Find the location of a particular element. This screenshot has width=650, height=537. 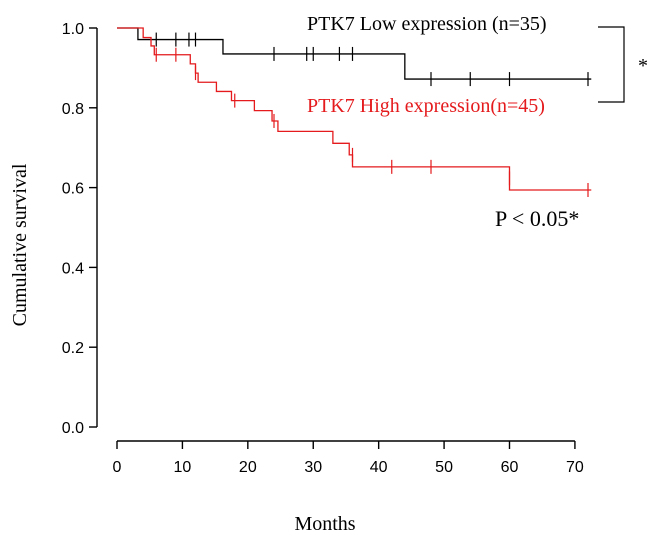

x-tick-label: 0 is located at coordinates (117, 467).